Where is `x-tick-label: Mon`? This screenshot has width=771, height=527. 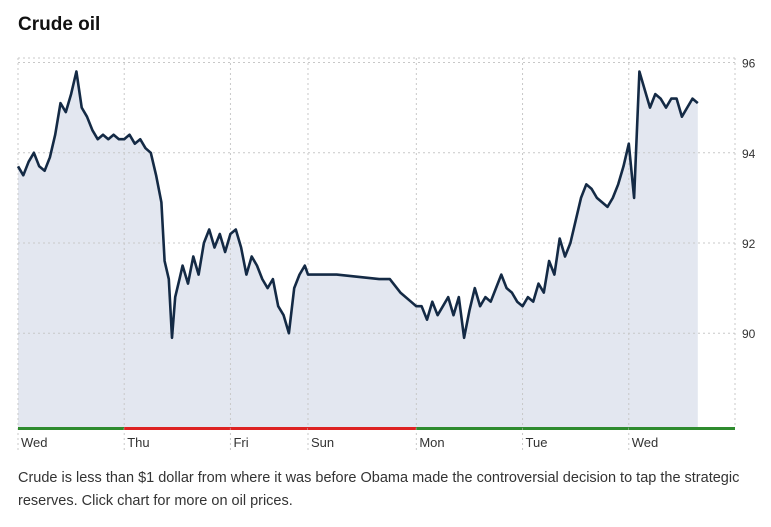 x-tick-label: Mon is located at coordinates (431, 442).